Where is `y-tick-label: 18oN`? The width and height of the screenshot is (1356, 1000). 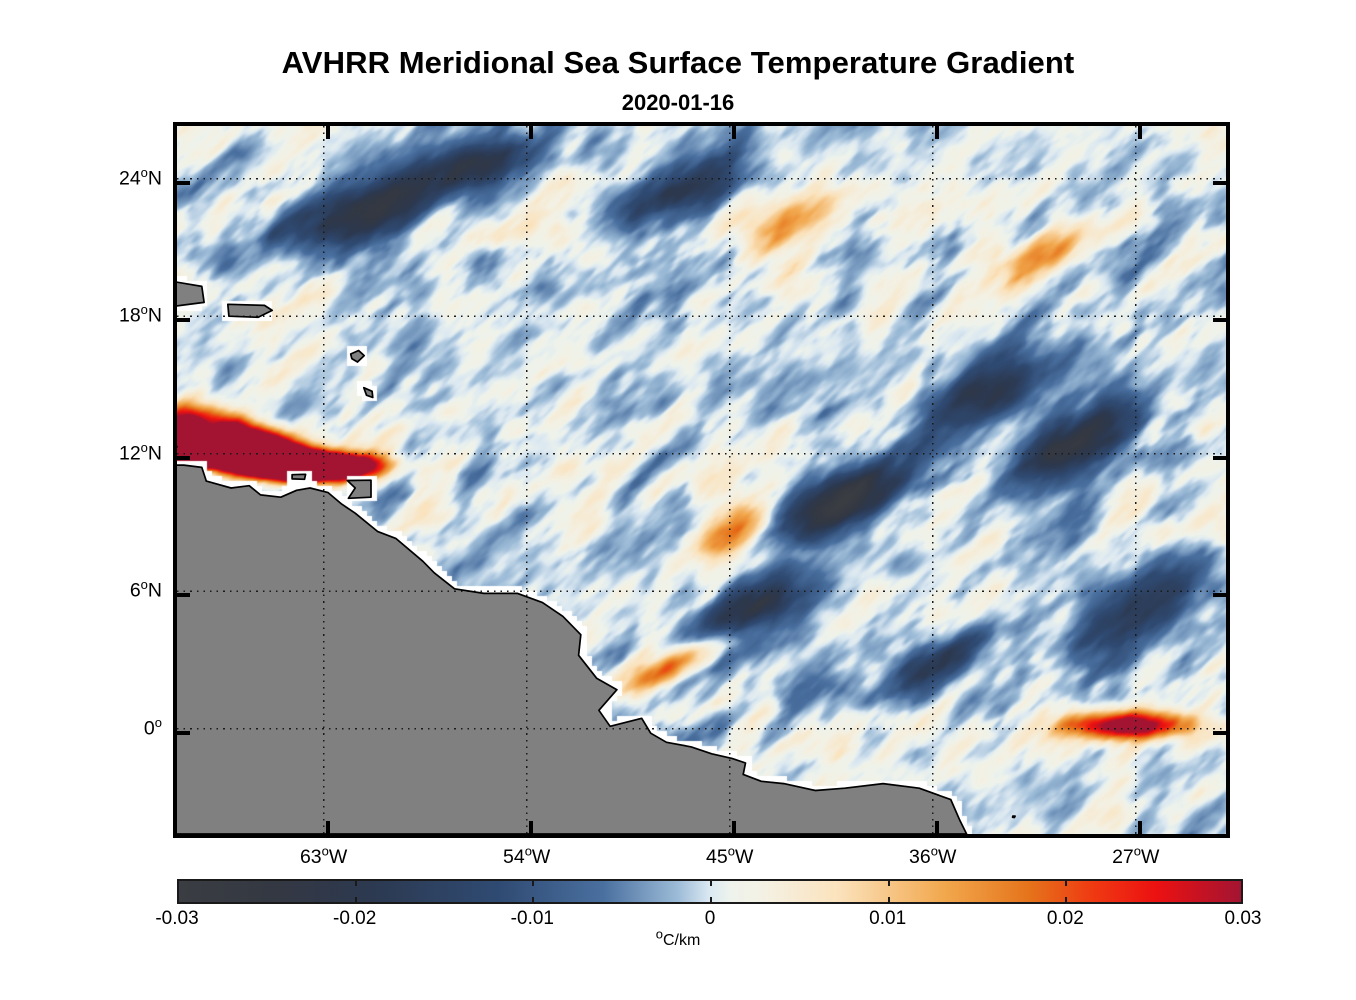
y-tick-label: 18oN is located at coordinates (140, 314).